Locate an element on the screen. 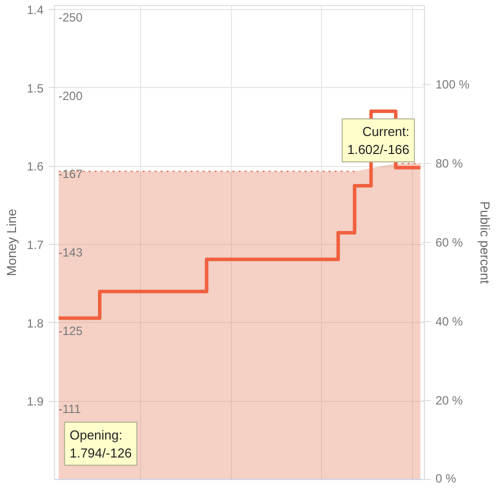 Image resolution: width=500 pixels, height=490 pixels. annotation: -143 is located at coordinates (70, 252).